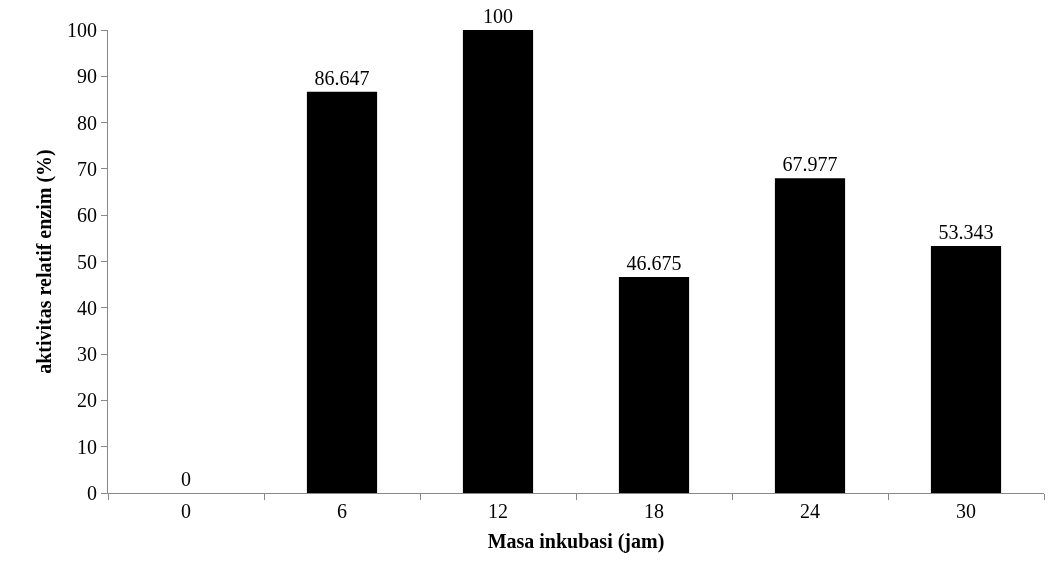  What do you see at coordinates (654, 262) in the screenshot?
I see `data-label: 46.675` at bounding box center [654, 262].